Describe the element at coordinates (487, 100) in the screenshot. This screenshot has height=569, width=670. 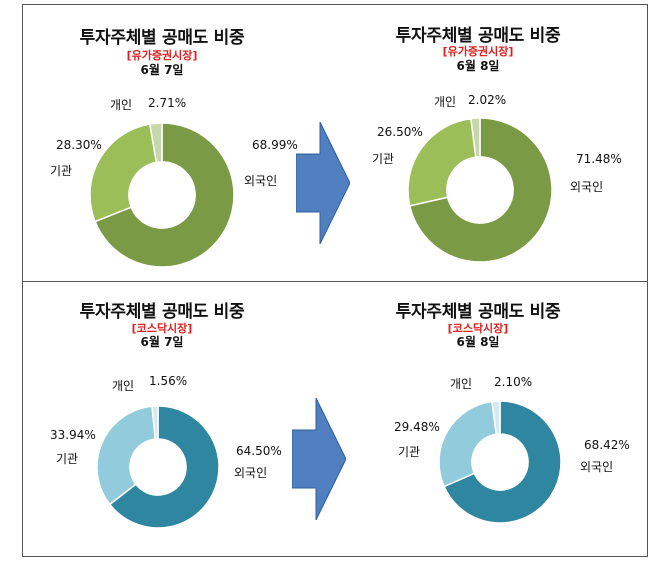
I see `value-label-individual: 2.02%` at that location.